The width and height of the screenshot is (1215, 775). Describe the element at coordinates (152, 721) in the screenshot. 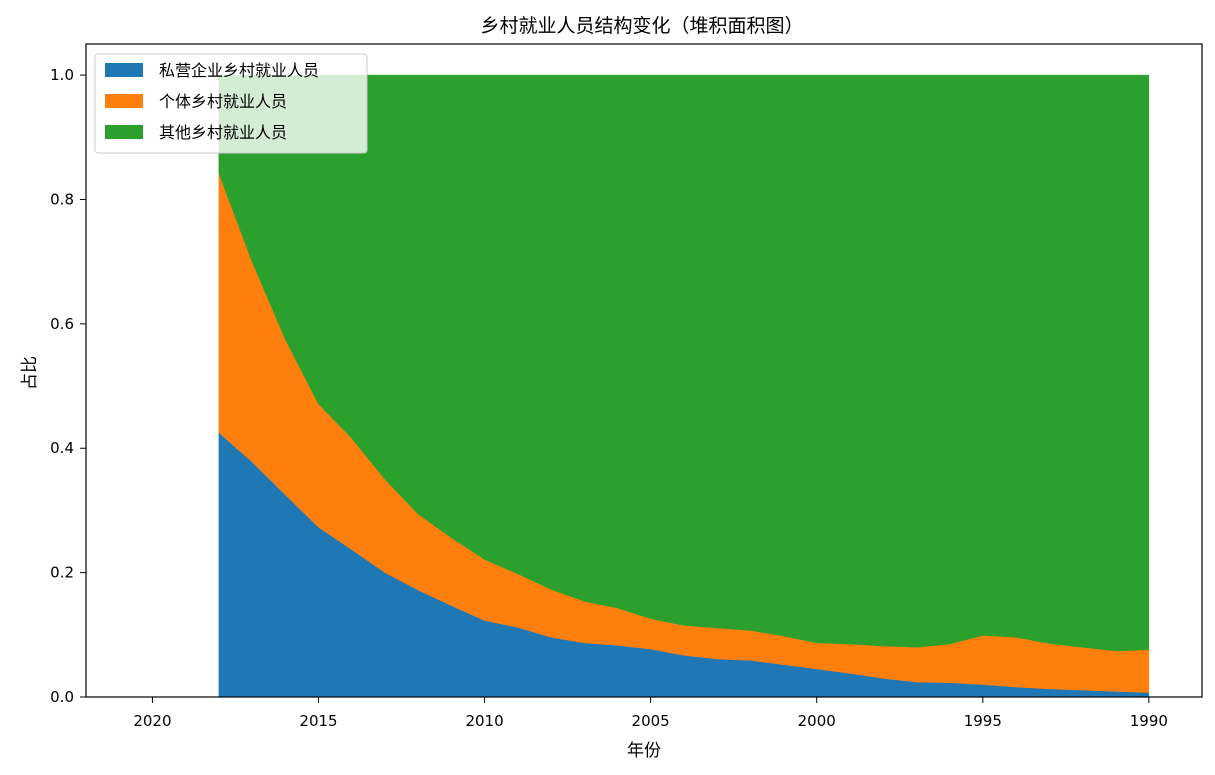

I see `x-tick-label: 2020` at that location.